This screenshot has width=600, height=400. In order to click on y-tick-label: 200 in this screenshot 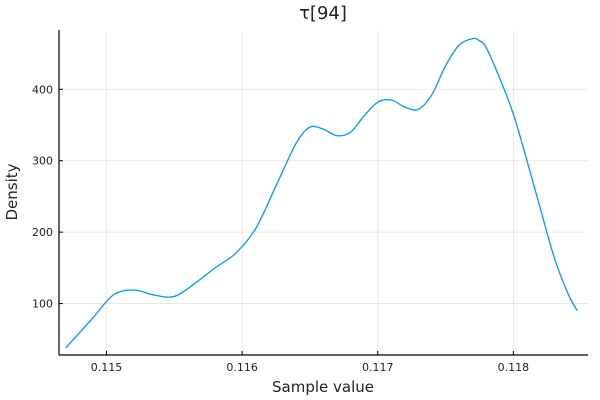, I will do `click(42, 232)`.